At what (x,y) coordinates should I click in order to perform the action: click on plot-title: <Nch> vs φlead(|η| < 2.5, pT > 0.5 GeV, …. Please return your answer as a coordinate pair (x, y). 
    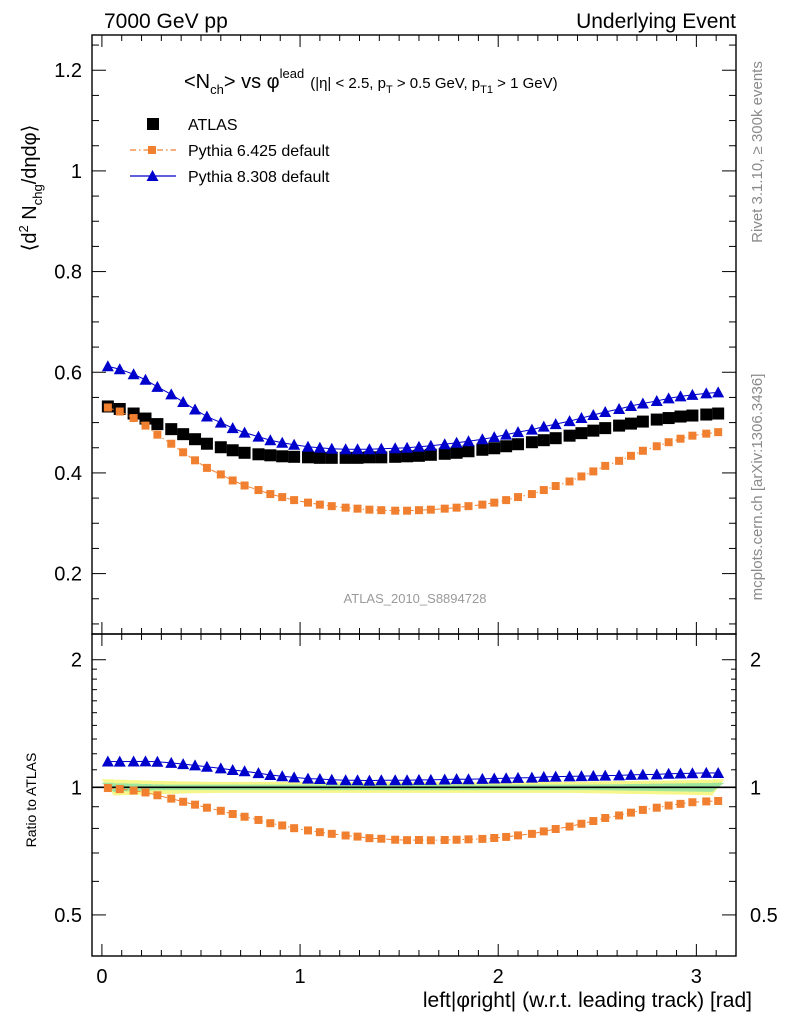
    Looking at the image, I should click on (371, 81).